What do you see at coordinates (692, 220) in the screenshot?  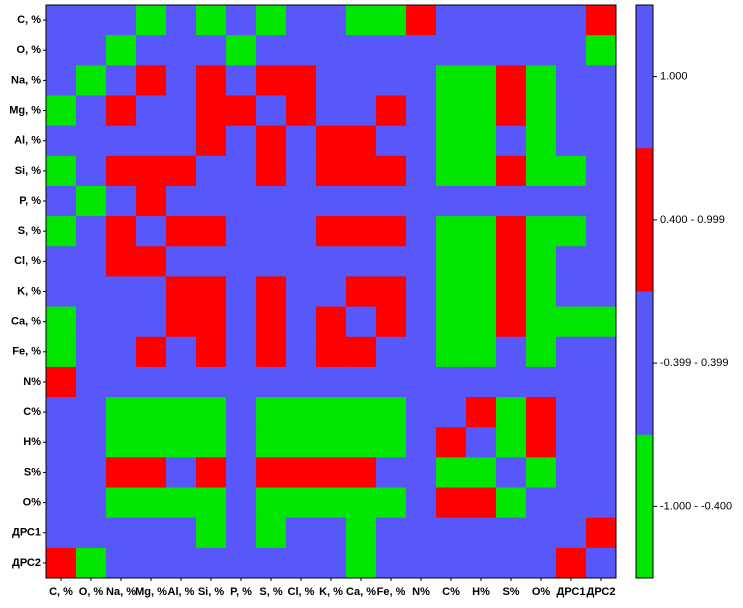 I see `legend-label: 0.400 - 0.999` at bounding box center [692, 220].